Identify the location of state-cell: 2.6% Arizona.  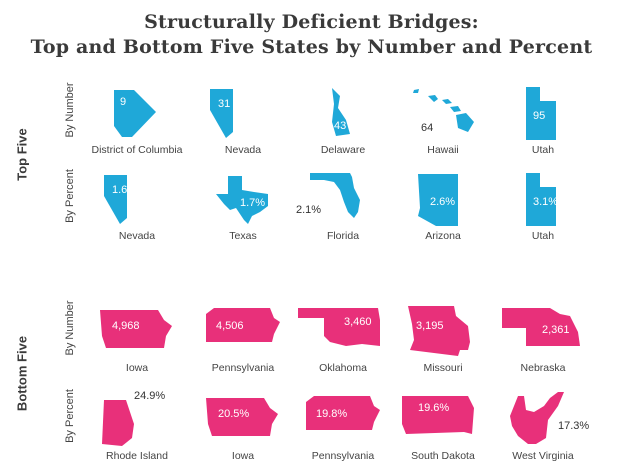
(443, 210).